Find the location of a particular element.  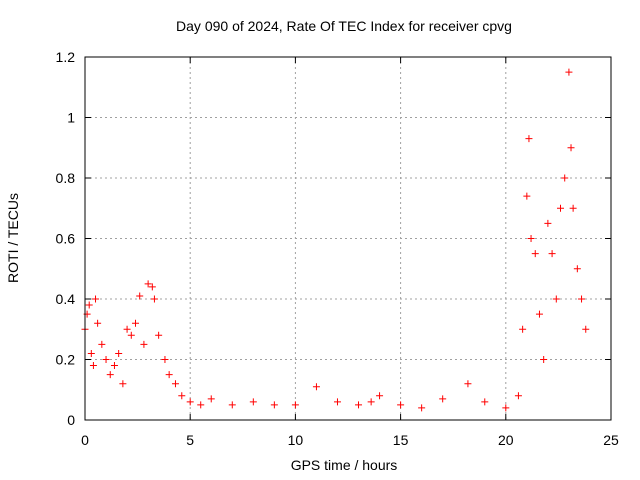

x-tick-label: 10 is located at coordinates (296, 440).